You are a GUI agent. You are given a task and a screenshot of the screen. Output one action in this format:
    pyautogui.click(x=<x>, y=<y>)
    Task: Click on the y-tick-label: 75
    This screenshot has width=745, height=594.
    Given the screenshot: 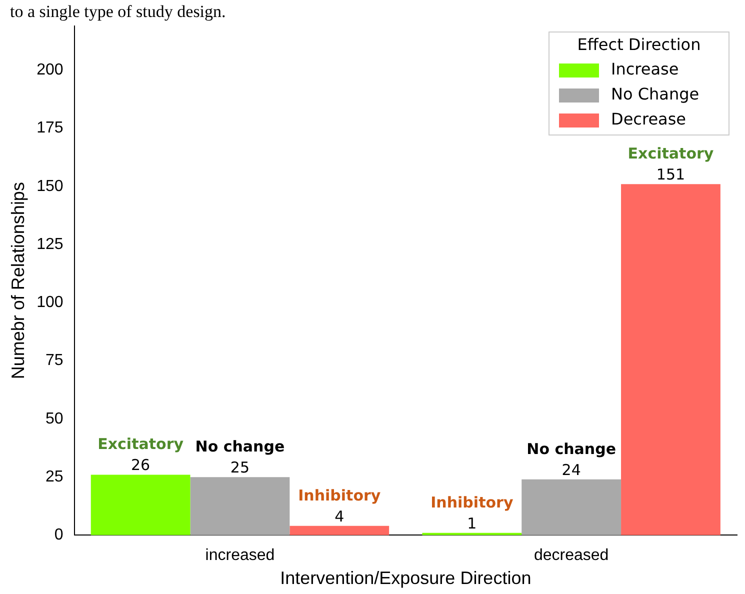 What is the action you would take?
    pyautogui.click(x=55, y=361)
    